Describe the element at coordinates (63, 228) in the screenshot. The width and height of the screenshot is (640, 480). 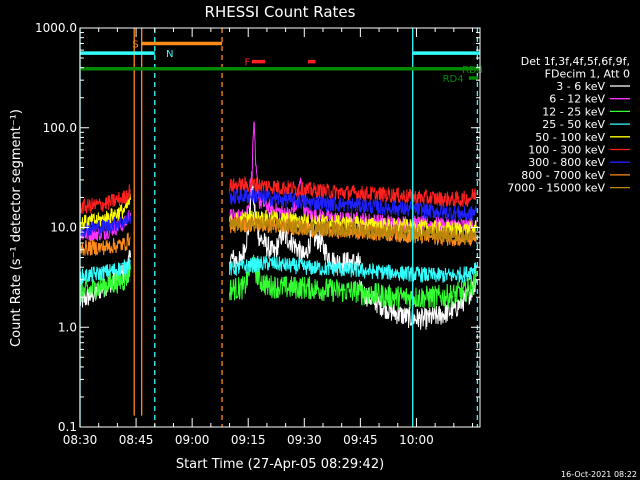
I see `y-tick-label-3: 10.0` at that location.